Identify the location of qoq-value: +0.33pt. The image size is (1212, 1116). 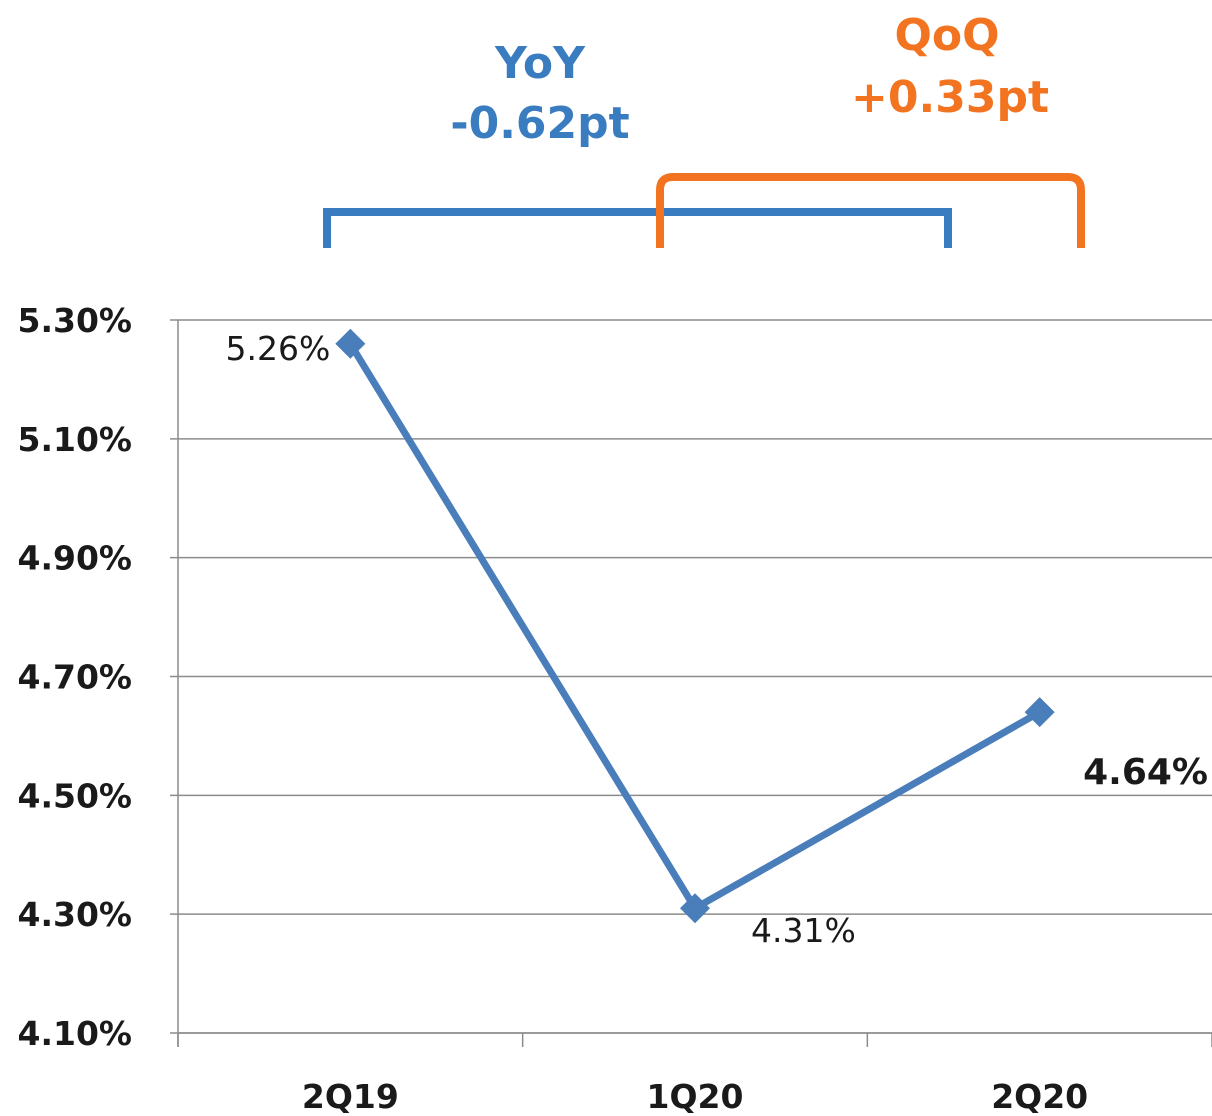
(950, 97).